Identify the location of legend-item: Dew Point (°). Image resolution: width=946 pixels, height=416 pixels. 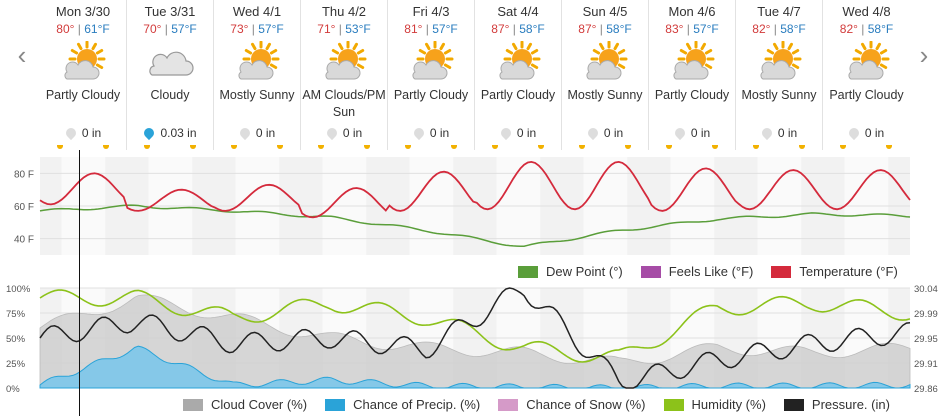
(570, 271).